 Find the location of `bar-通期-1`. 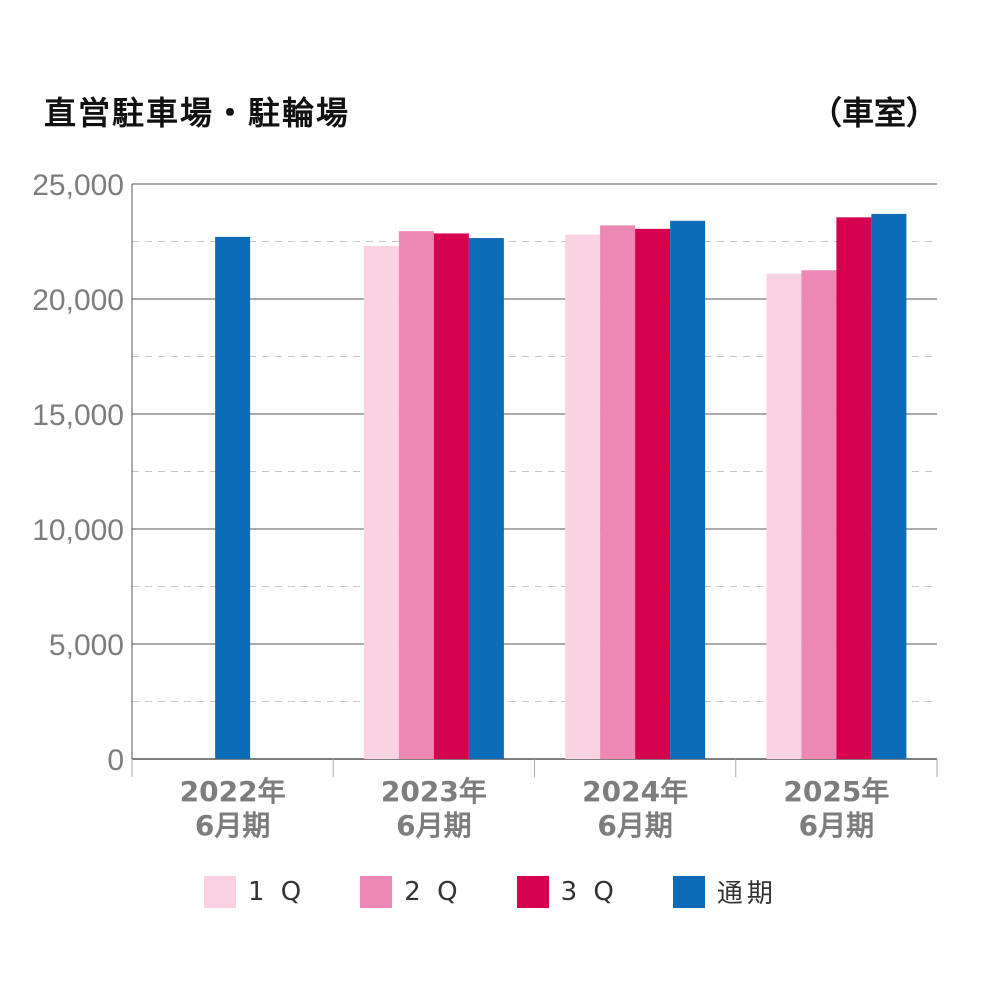

bar-通期-1 is located at coordinates (486, 499).